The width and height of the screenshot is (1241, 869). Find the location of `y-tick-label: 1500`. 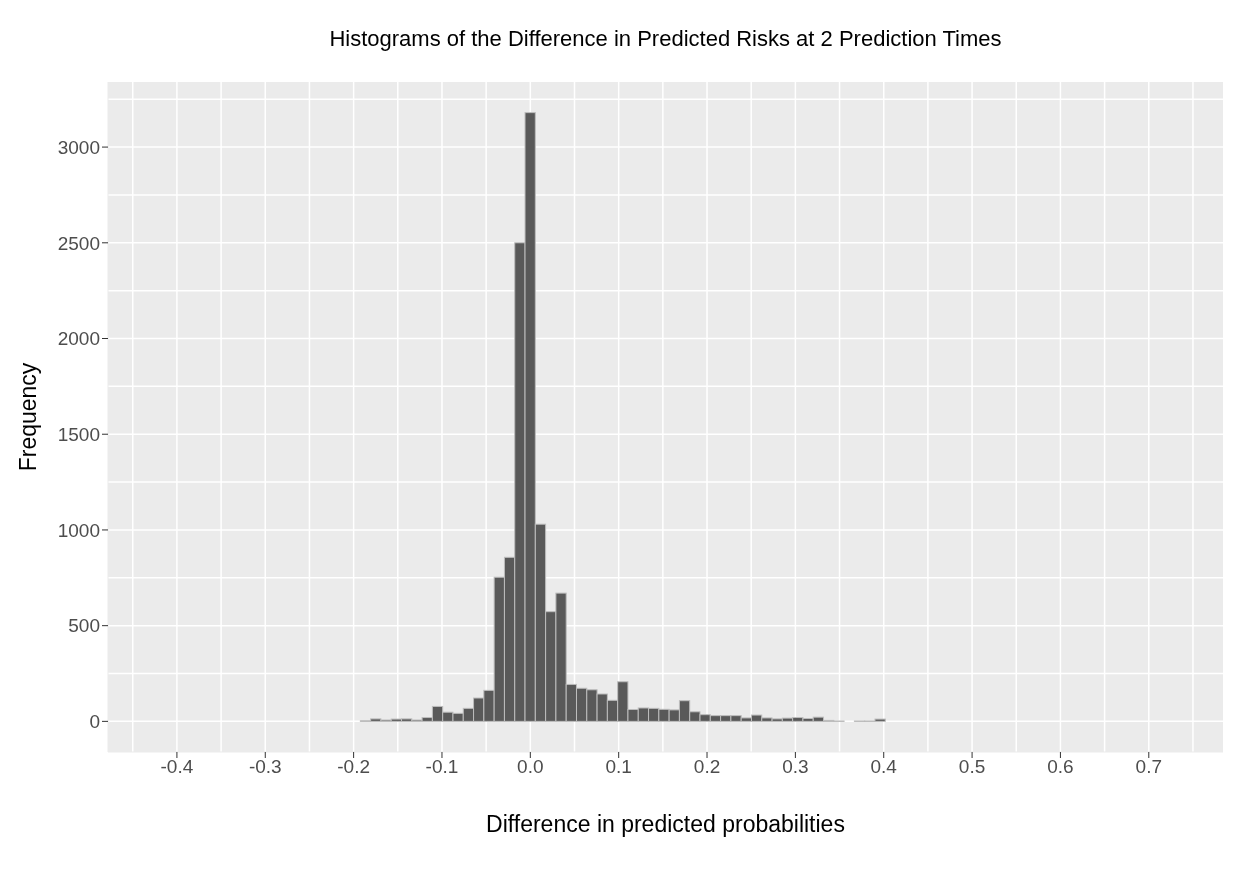

y-tick-label: 1500 is located at coordinates (78, 434).